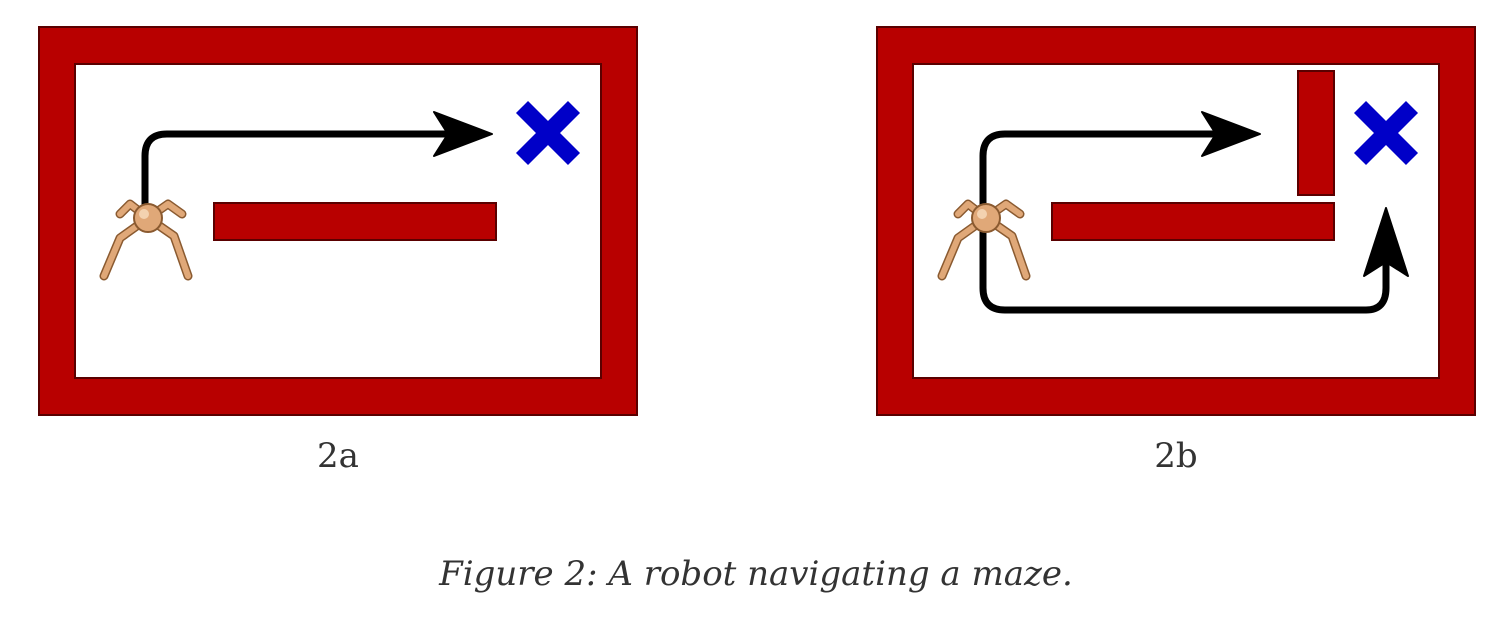  Describe the element at coordinates (1097, 168) in the screenshot. I see `blocked-path-arrow` at that location.